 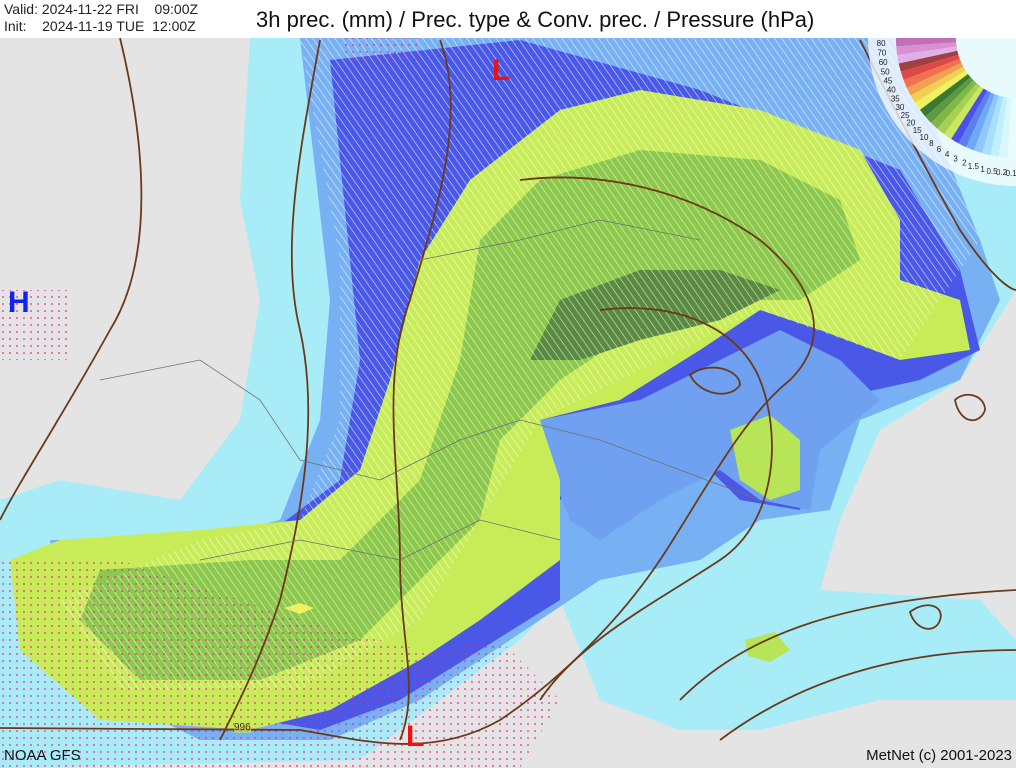 I want to click on high-pressure-west: H, so click(x=19, y=302).